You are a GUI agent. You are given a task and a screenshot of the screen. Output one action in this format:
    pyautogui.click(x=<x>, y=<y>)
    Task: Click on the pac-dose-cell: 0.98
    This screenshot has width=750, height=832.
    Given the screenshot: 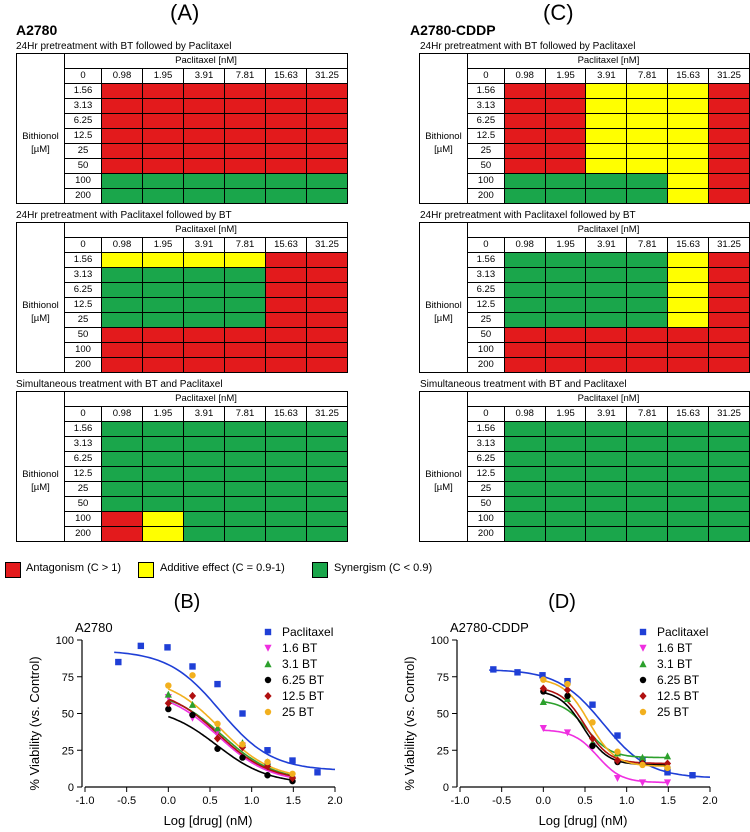 What is the action you would take?
    pyautogui.click(x=524, y=245)
    